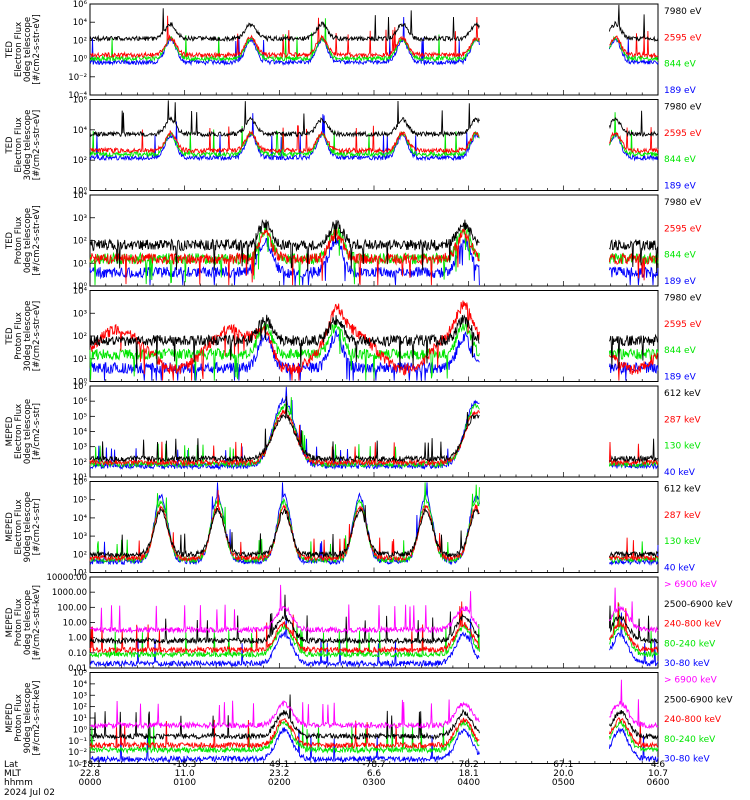 The width and height of the screenshot is (750, 800). What do you see at coordinates (658, 774) in the screenshot?
I see `x-tick-mlt: 10.7` at bounding box center [658, 774].